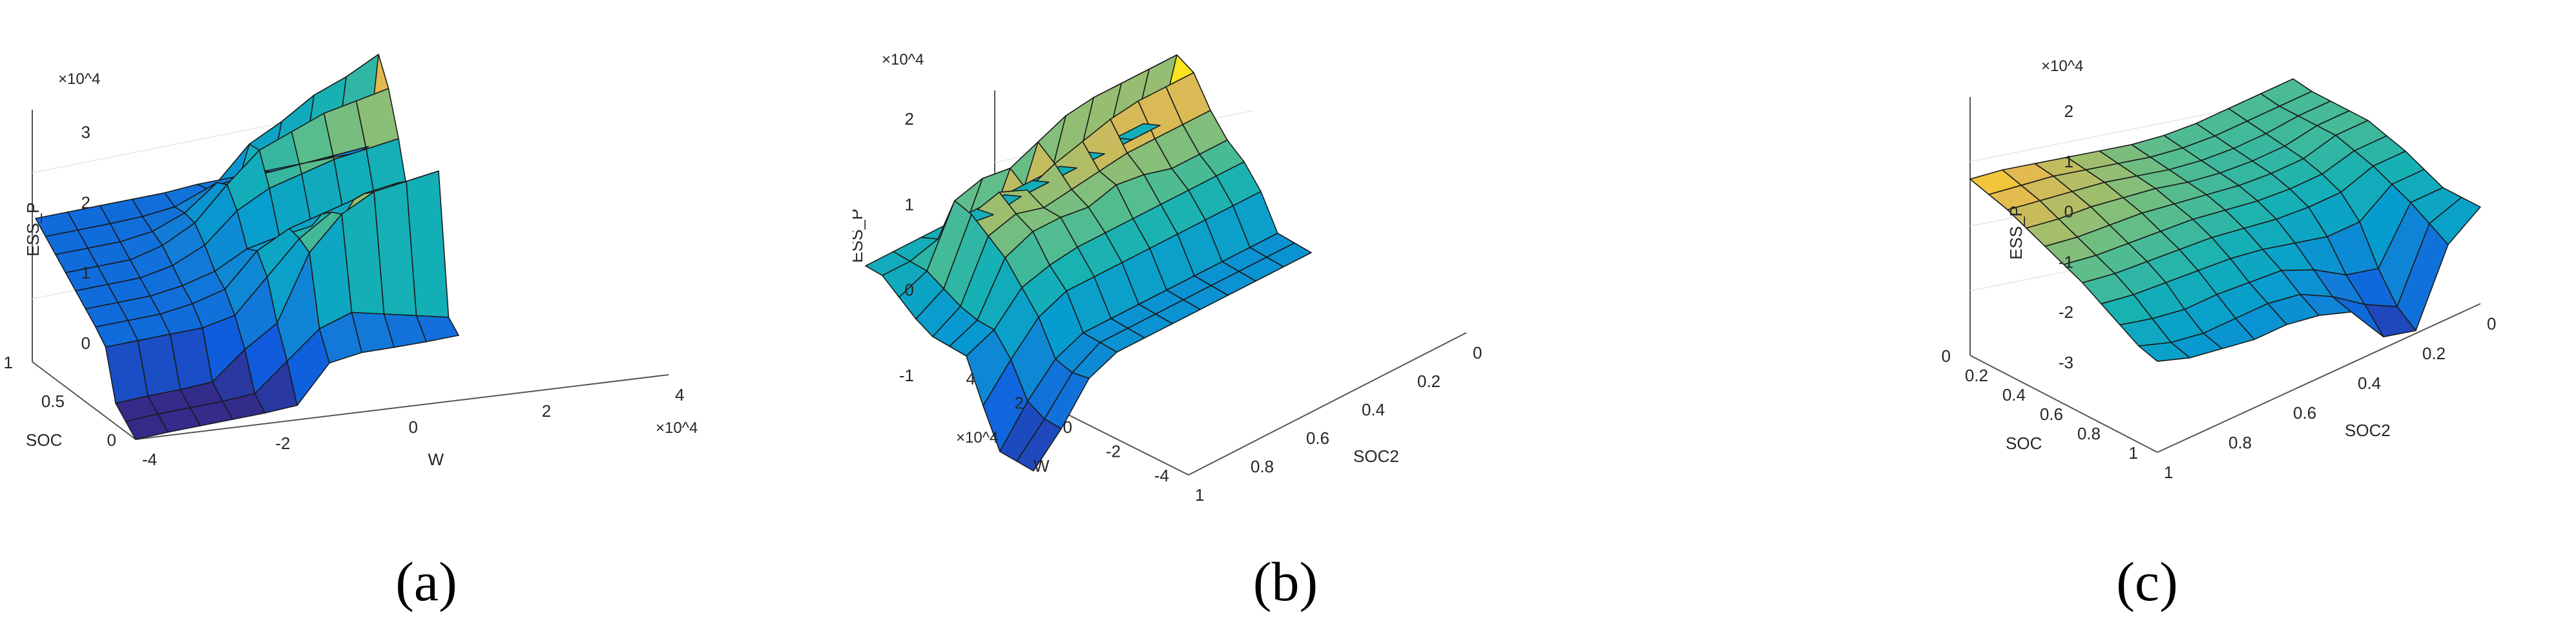  I want to click on y-tick-label: 4, so click(679, 395).